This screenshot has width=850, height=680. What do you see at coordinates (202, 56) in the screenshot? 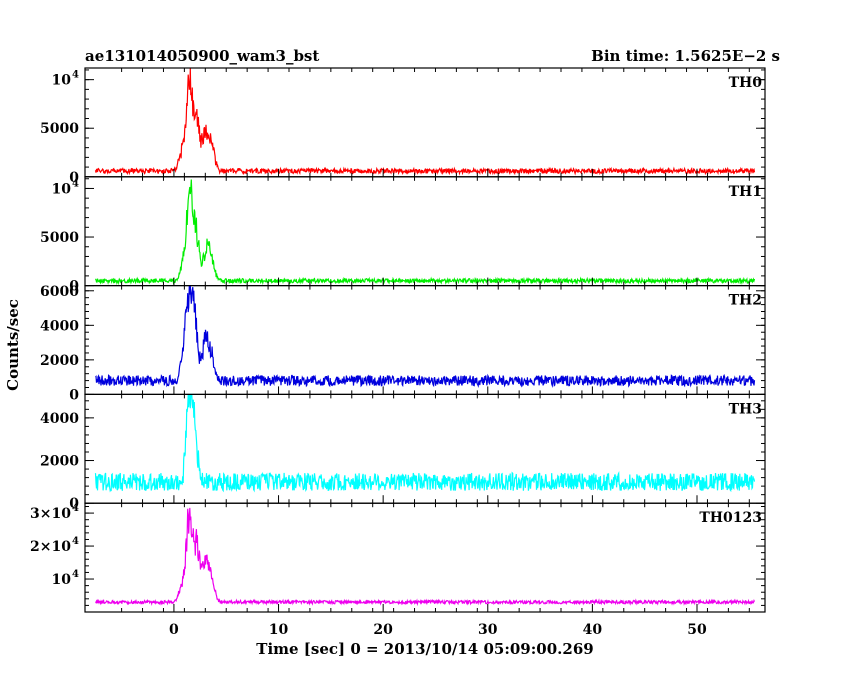
I see `chart-title: ae131014050900_wam3_bst` at bounding box center [202, 56].